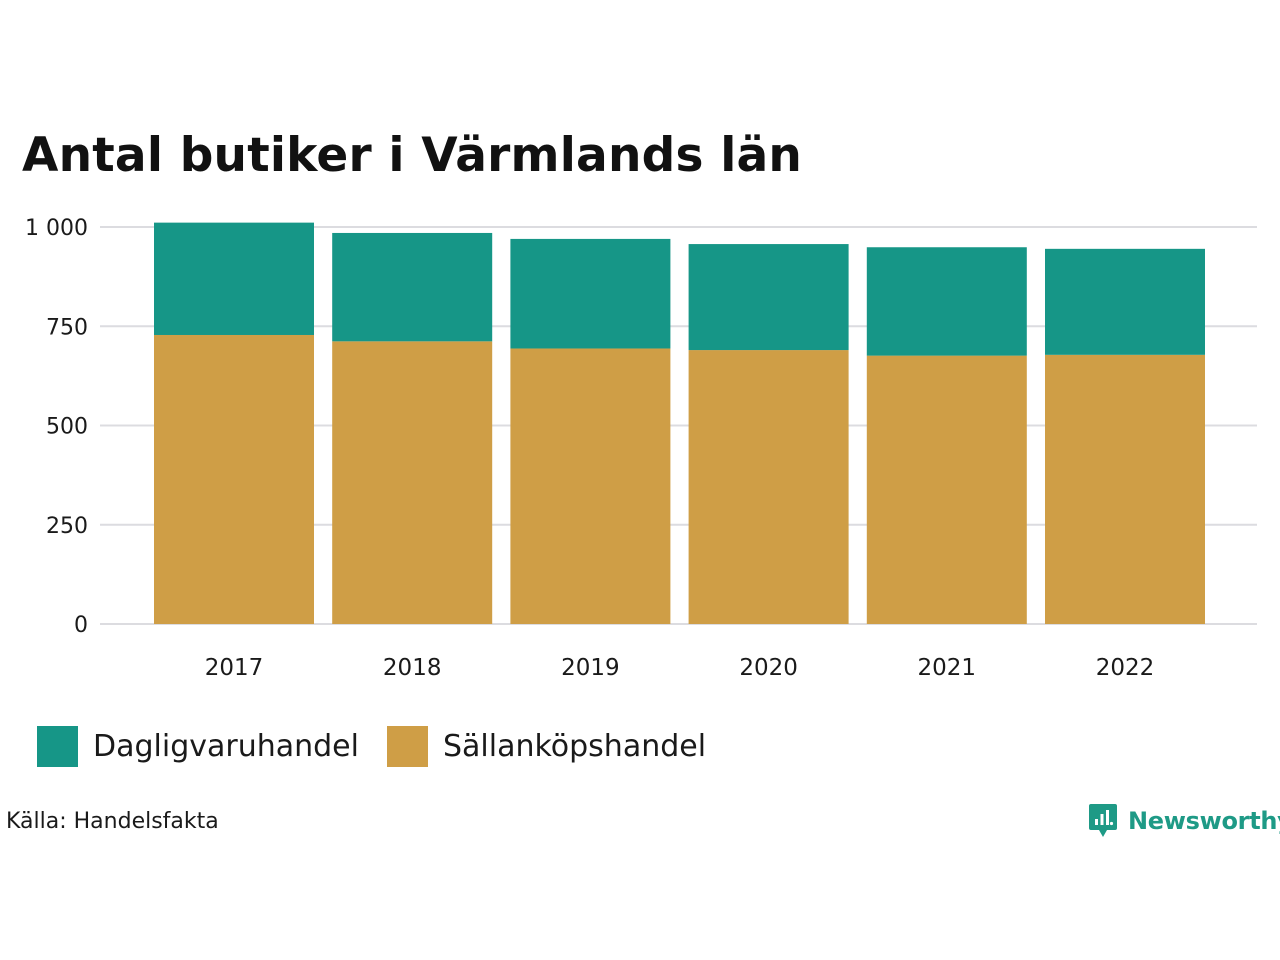 The image size is (1280, 960). I want to click on y-tick-label: 500, so click(67, 427).